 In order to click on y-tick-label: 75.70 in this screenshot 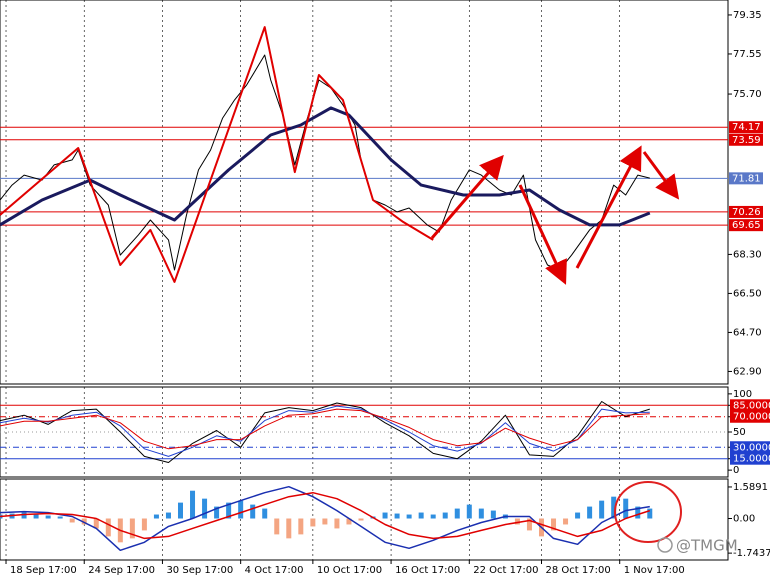, I will do `click(747, 94)`.